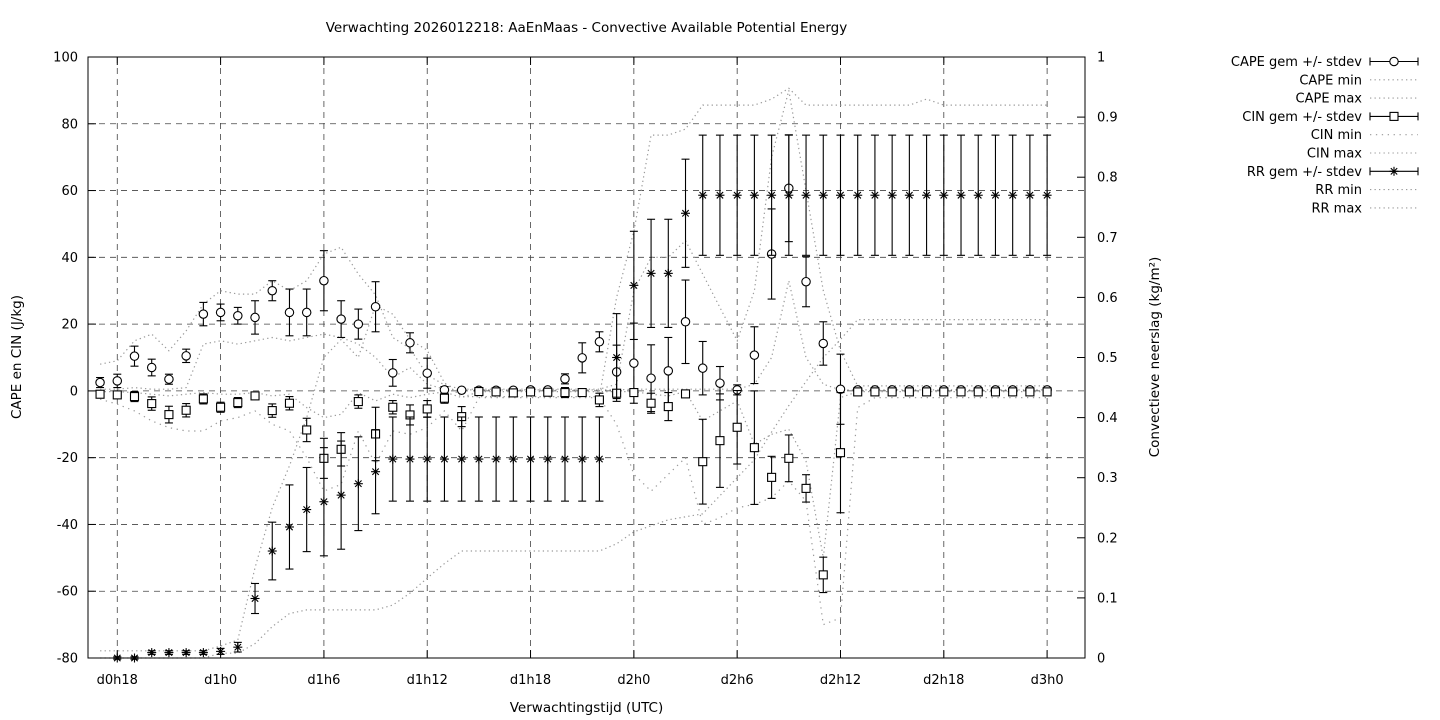 The height and width of the screenshot is (720, 1440). I want to click on y2-tick-label: 0.1, so click(1107, 598).